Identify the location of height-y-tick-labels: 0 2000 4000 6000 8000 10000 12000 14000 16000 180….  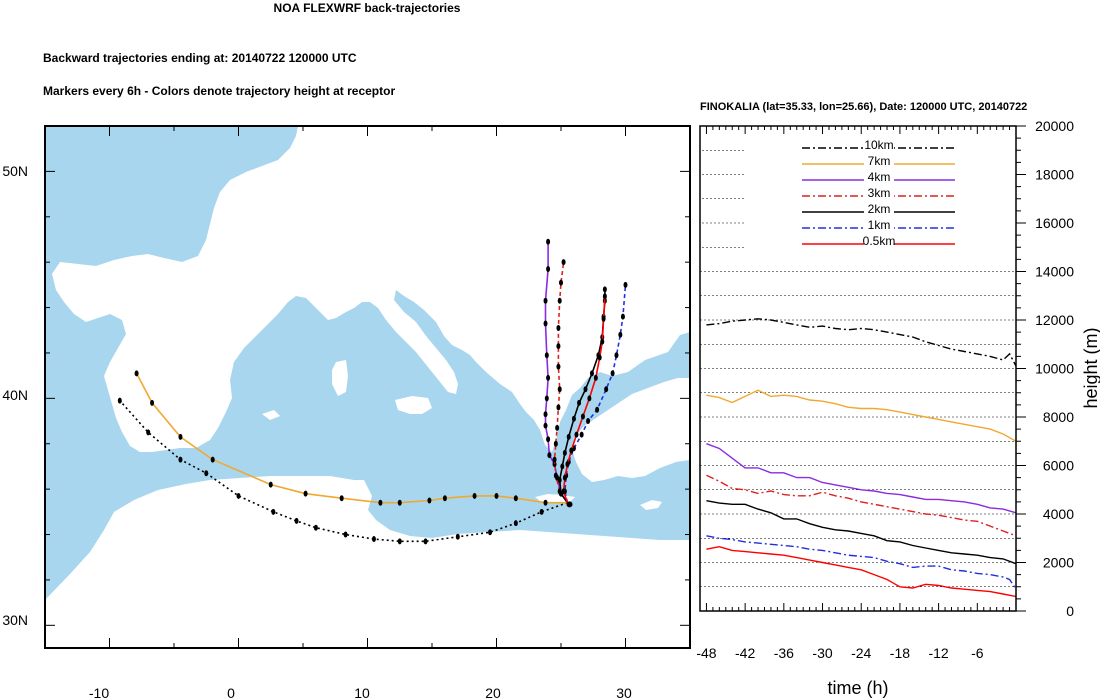
(1054, 368).